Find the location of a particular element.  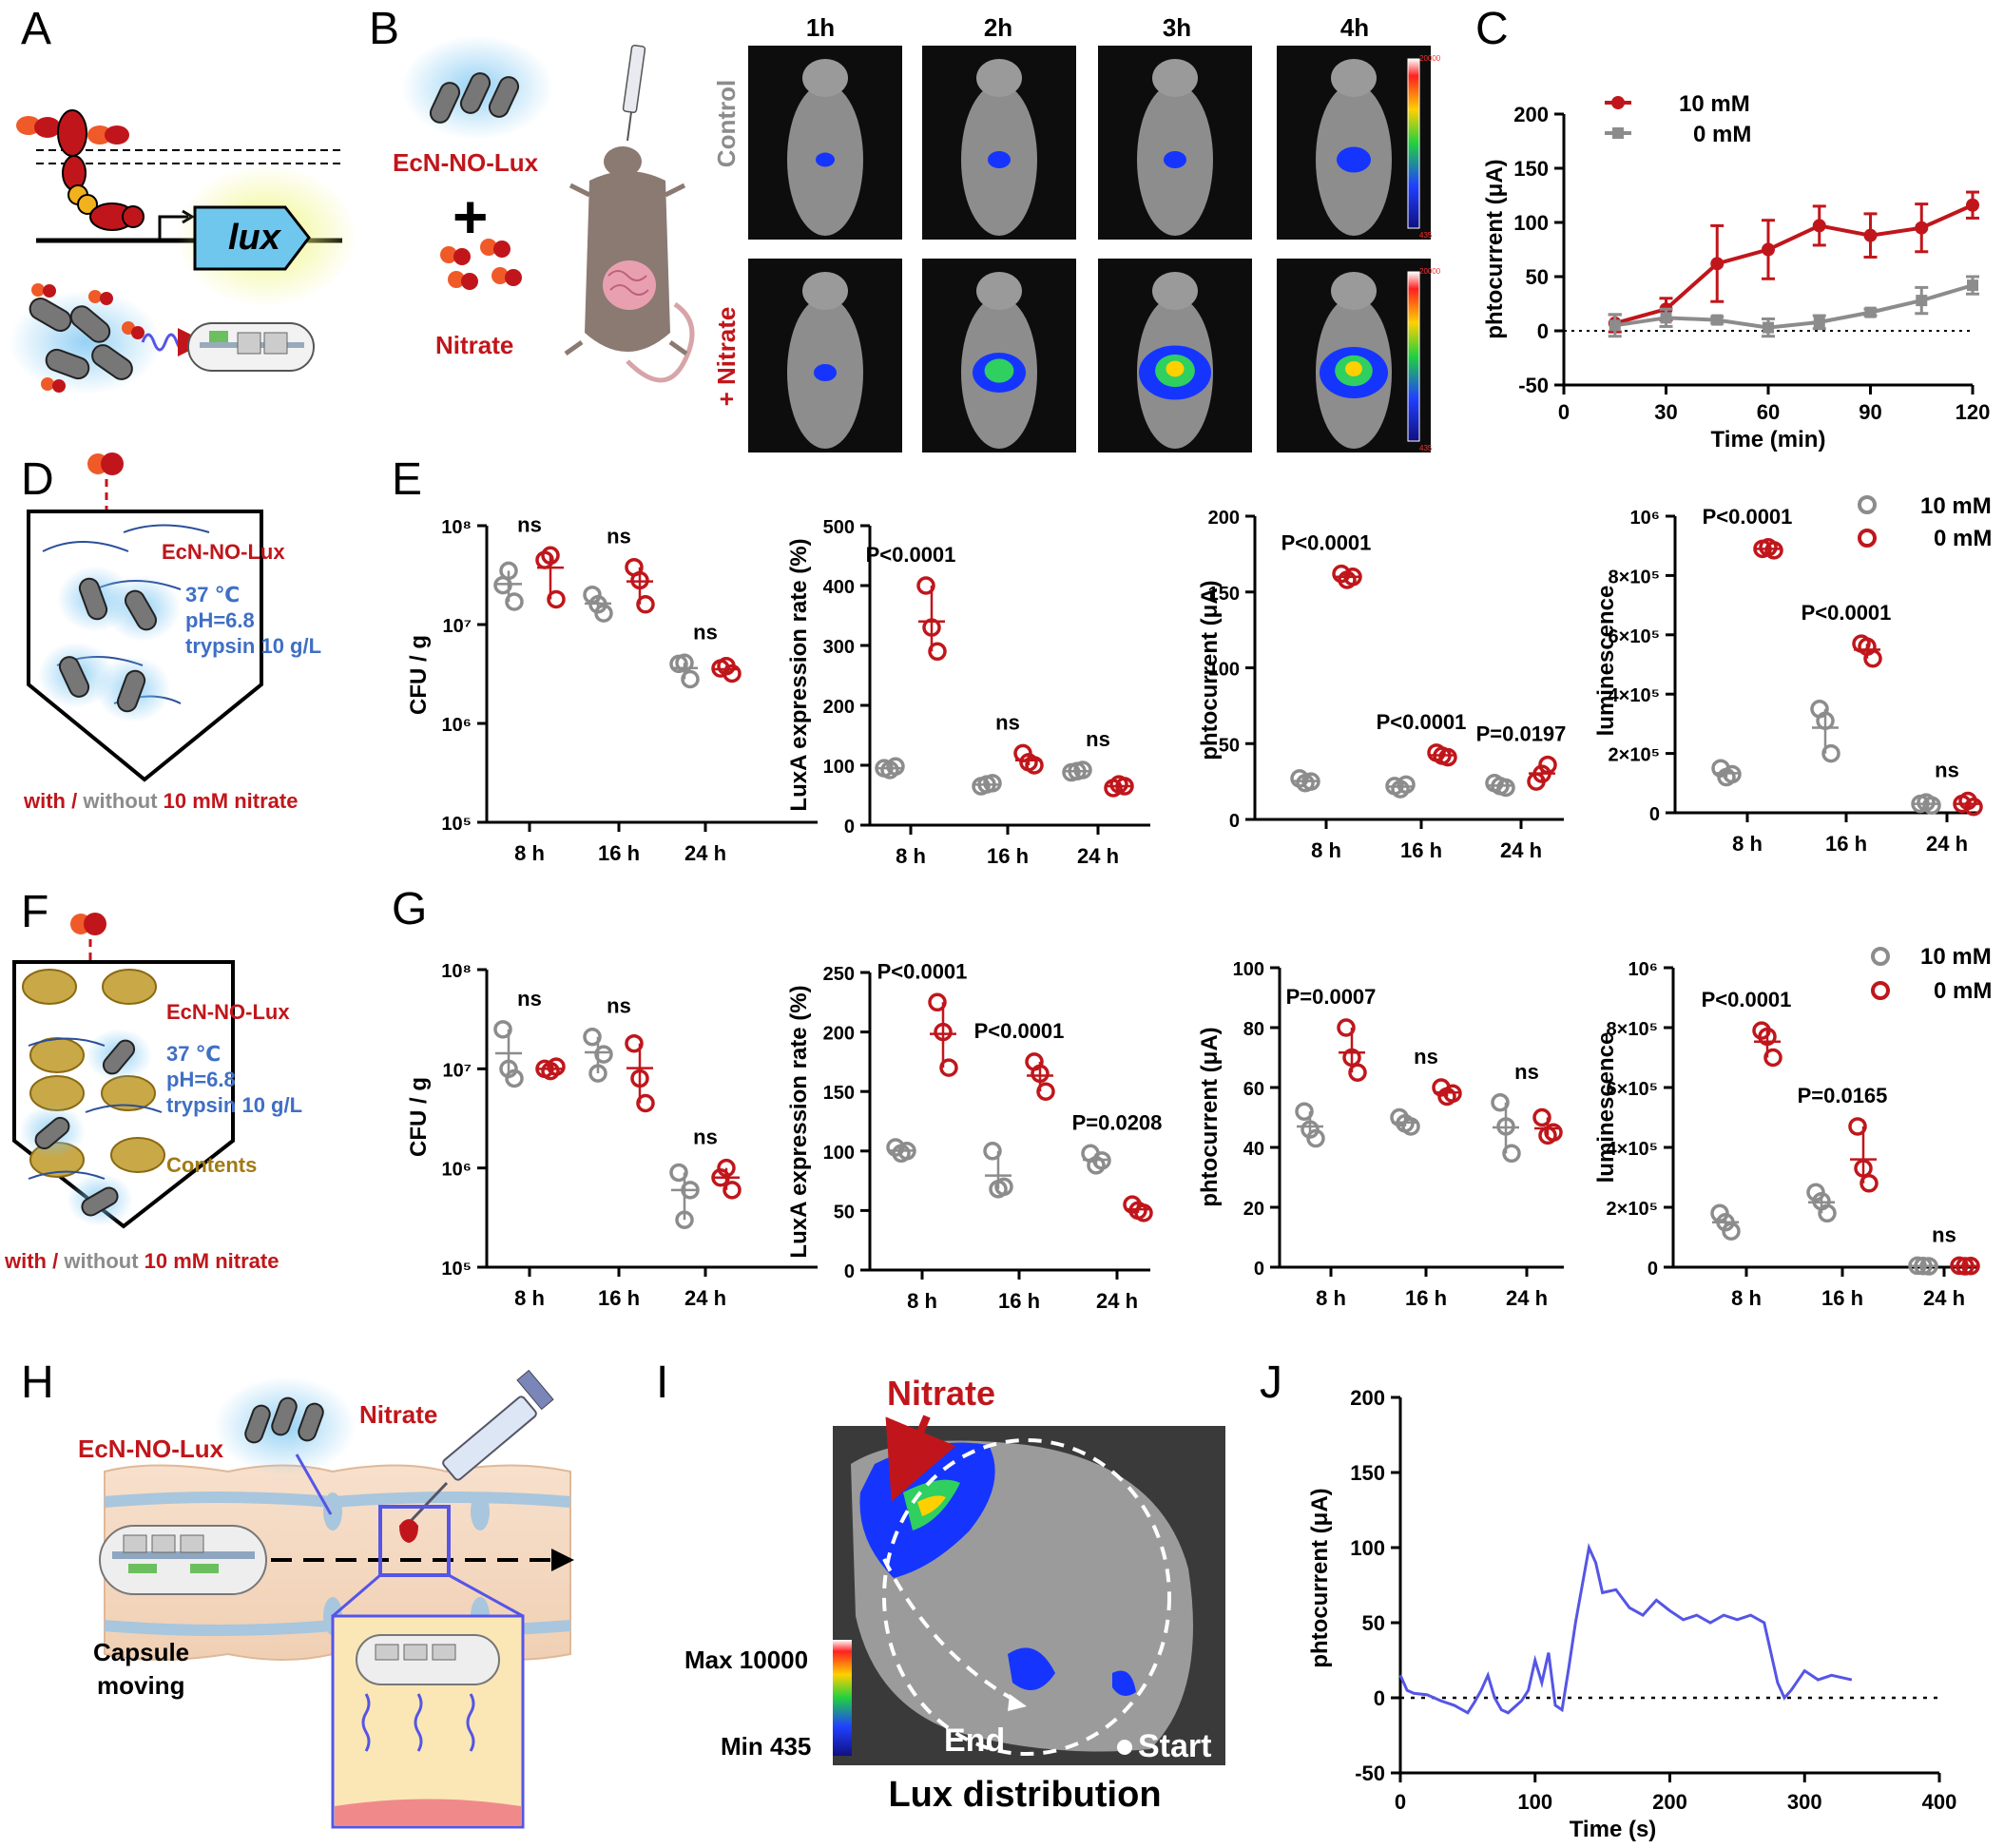

b-nitrate-label: Nitrate is located at coordinates (474, 345).